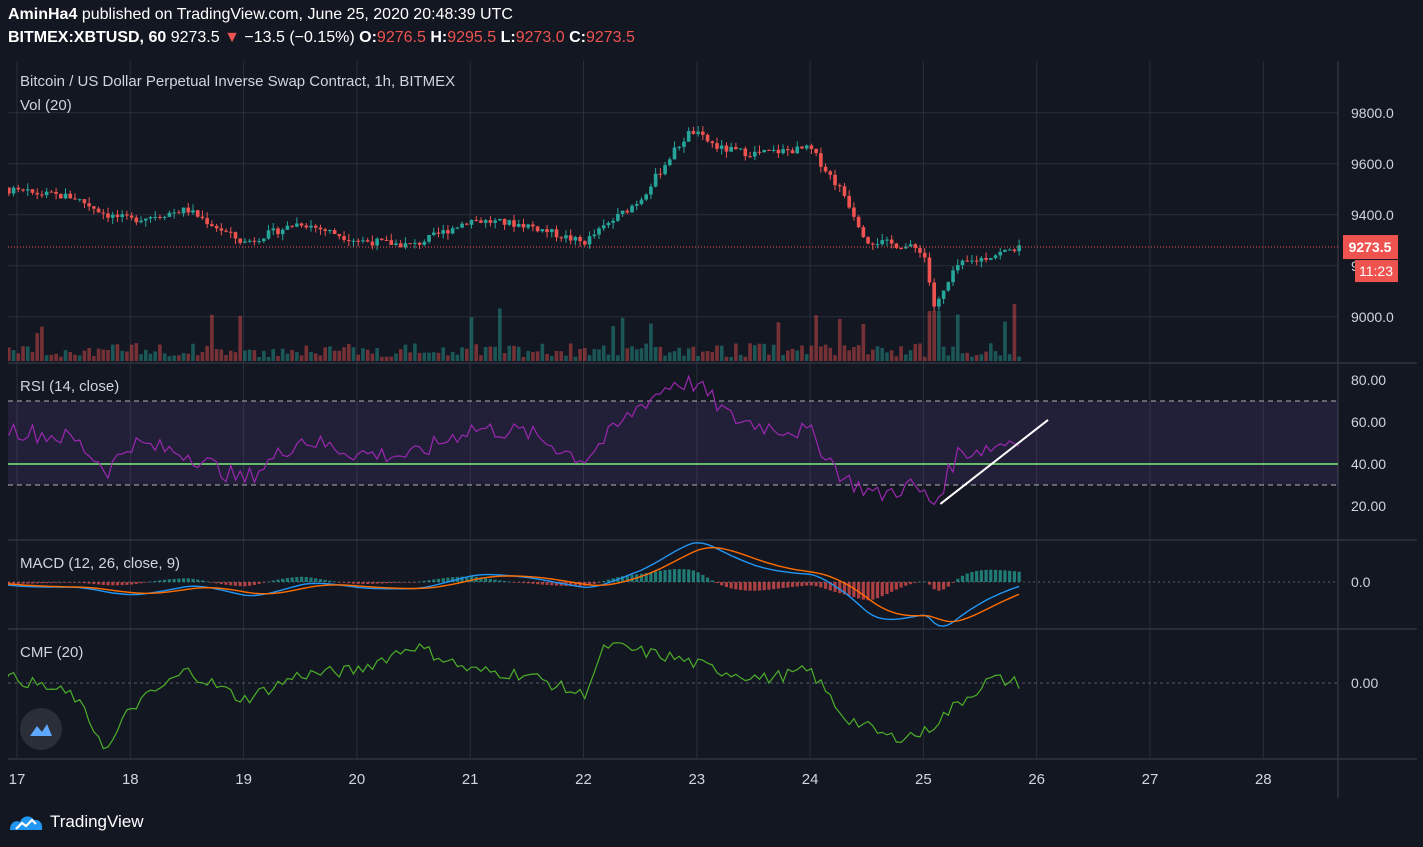 The width and height of the screenshot is (1423, 847). Describe the element at coordinates (1370, 247) in the screenshot. I see `price-badge-text: 9273.5` at that location.